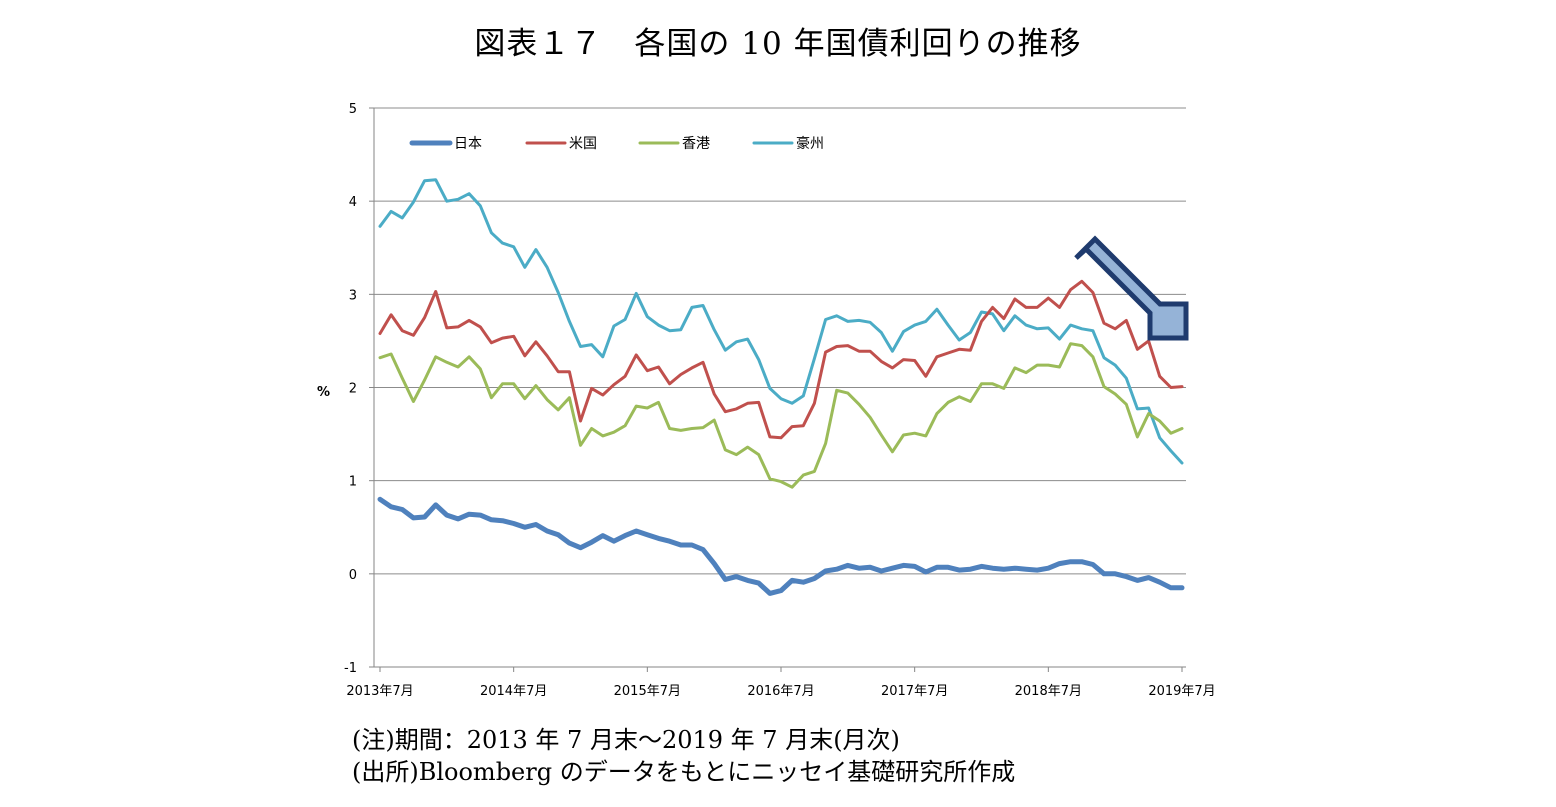 This screenshot has height=807, width=1556. I want to click on y-tick-label: 5, so click(353, 109).